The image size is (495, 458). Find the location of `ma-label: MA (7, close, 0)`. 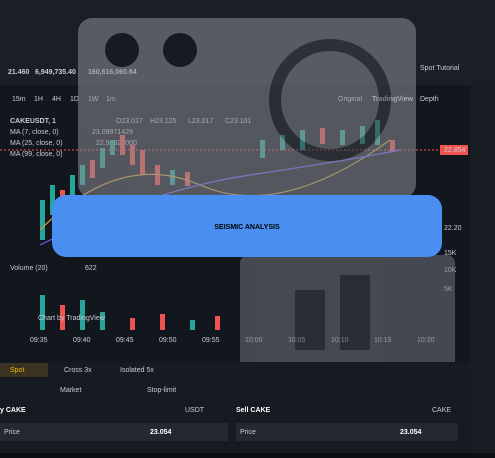

ma-label: MA (7, close, 0) is located at coordinates (34, 132).